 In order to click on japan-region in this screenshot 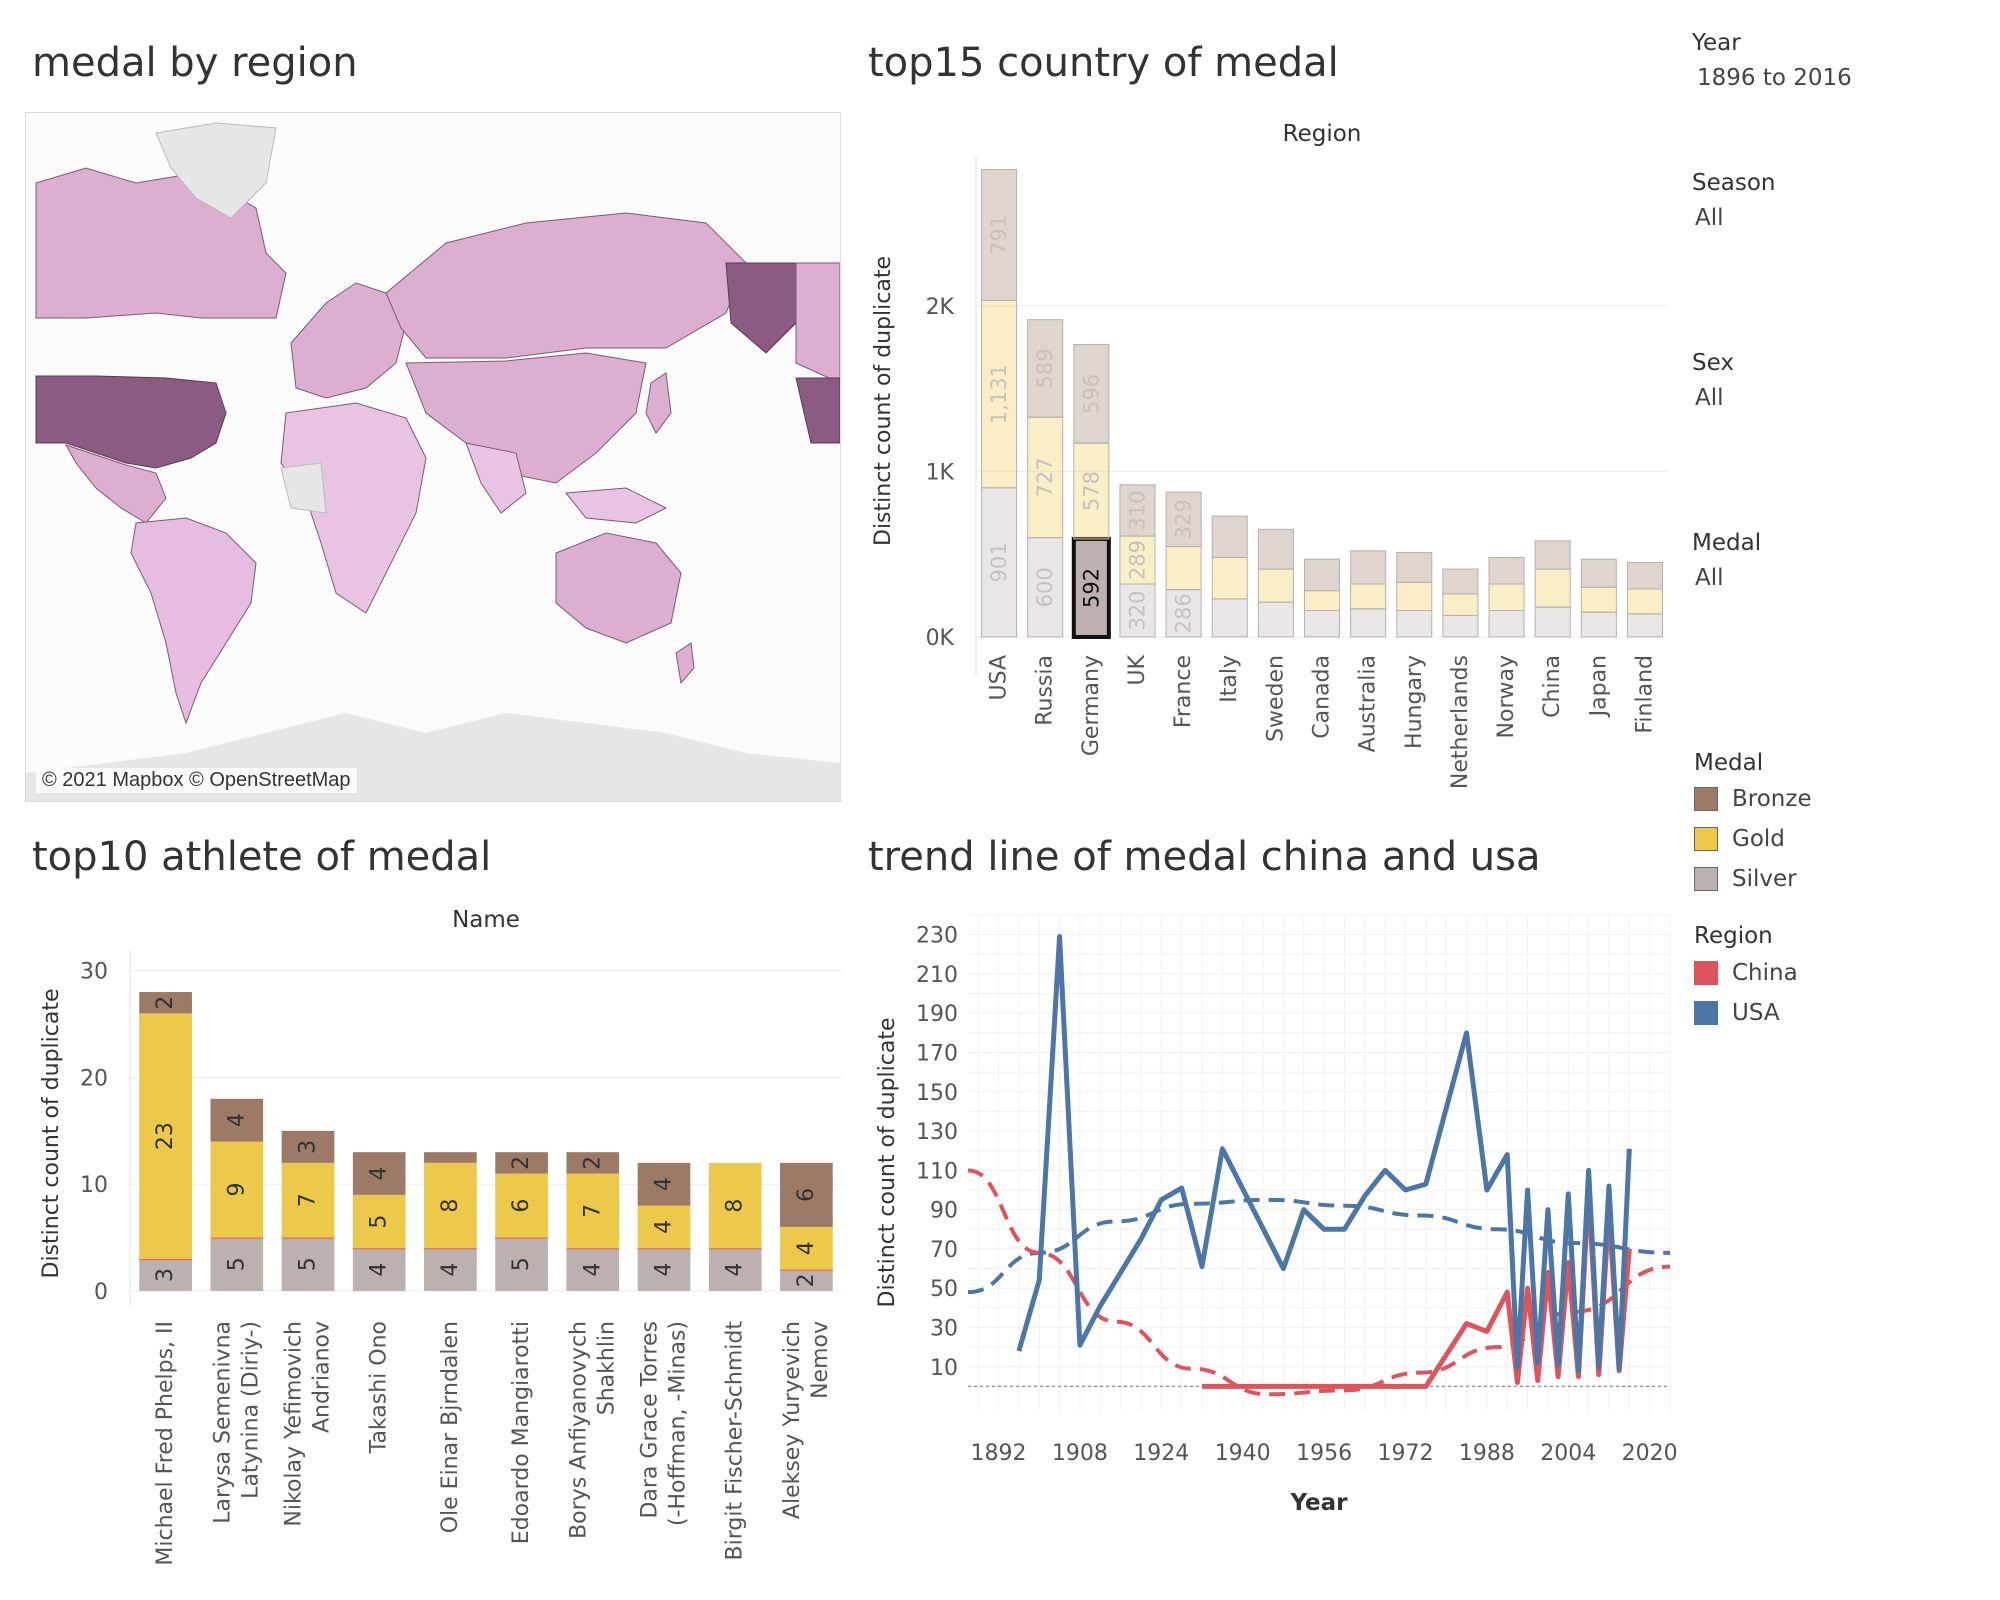, I will do `click(658, 403)`.